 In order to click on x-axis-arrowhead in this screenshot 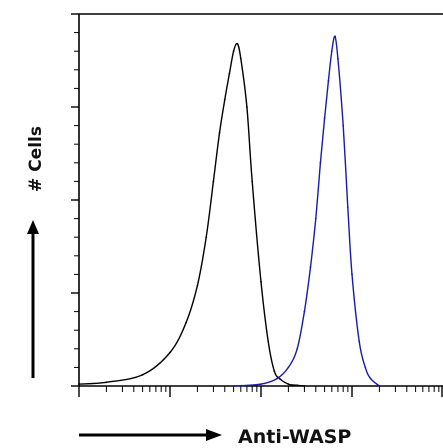, I will do `click(214, 435)`.